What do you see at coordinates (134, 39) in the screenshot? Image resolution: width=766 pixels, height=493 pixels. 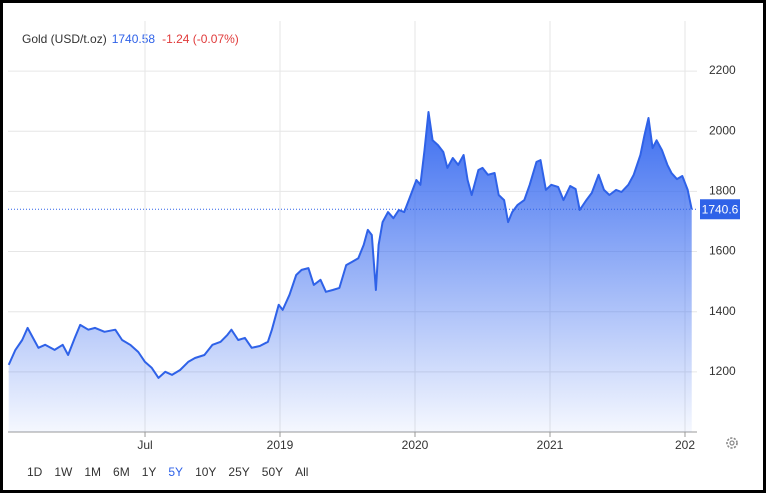 I see `price: 1740.58` at bounding box center [134, 39].